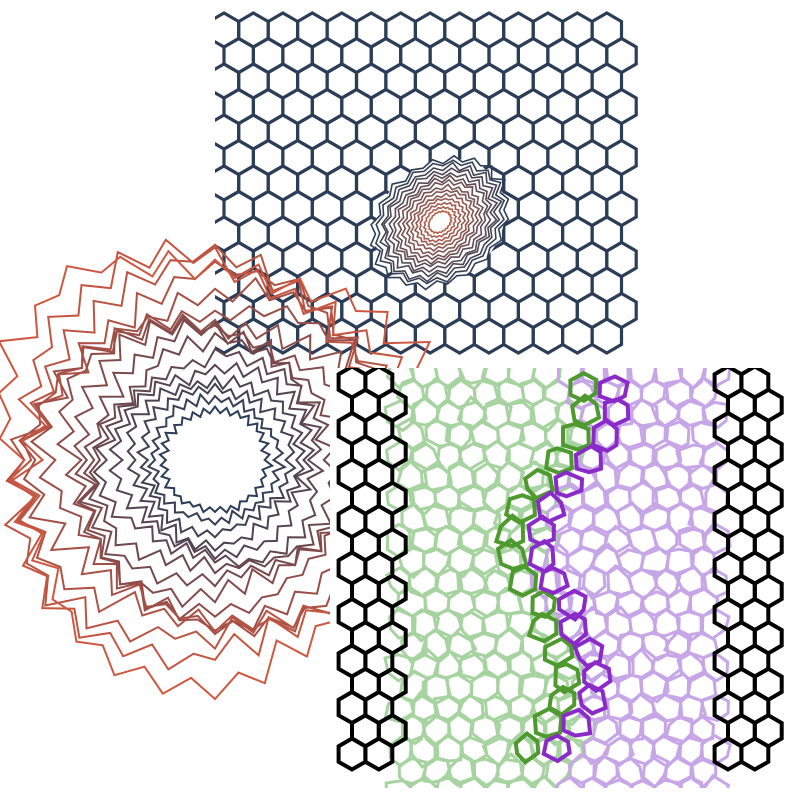 The image size is (800, 800). What do you see at coordinates (748, 570) in the screenshot?
I see `right-edge-honeycomb` at bounding box center [748, 570].